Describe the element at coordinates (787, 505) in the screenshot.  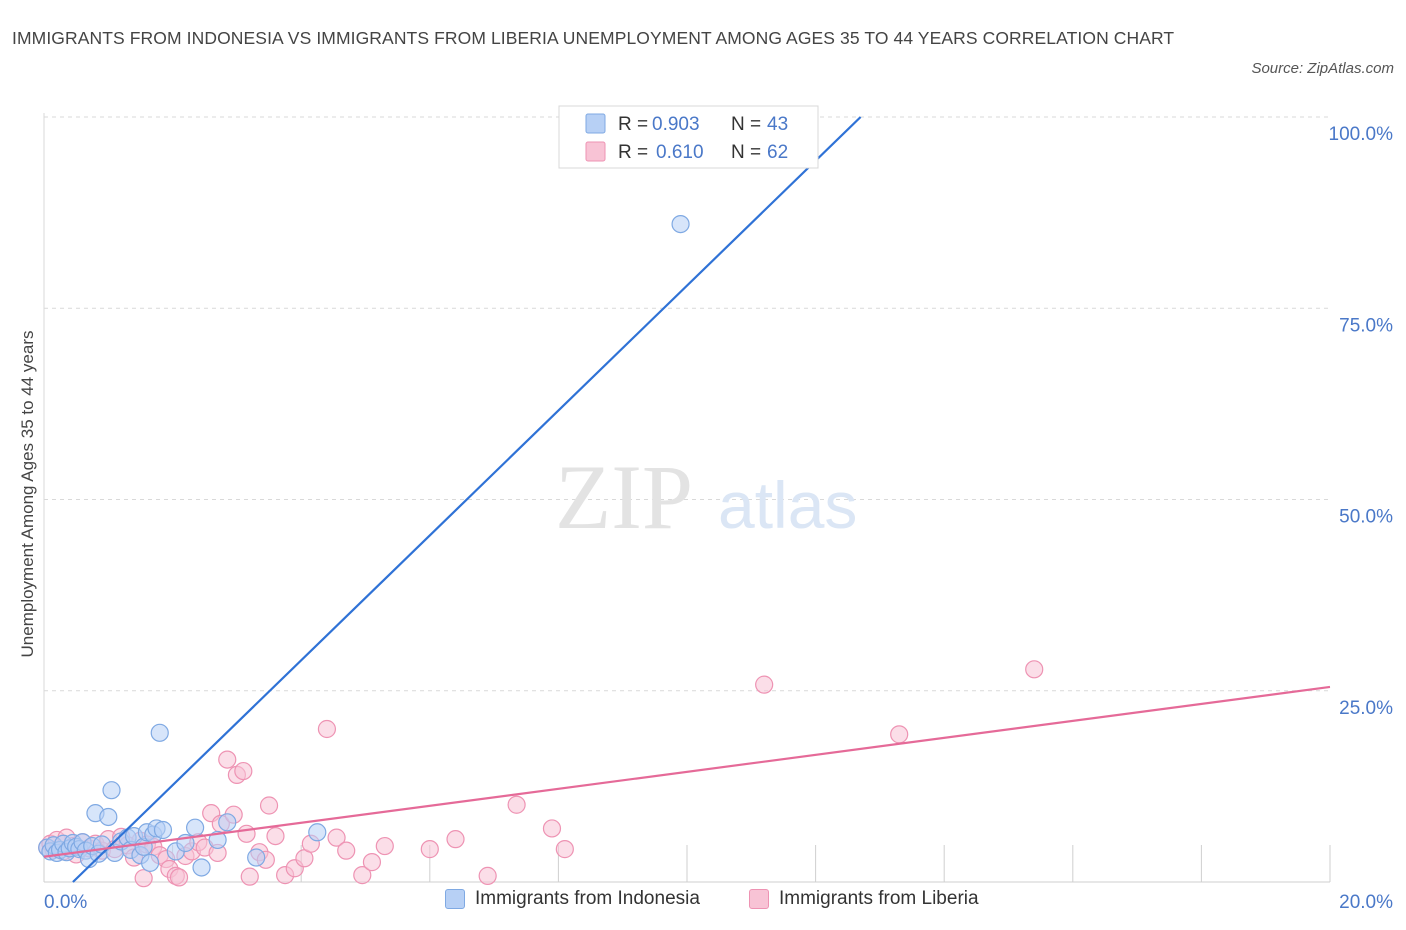
I see `watermark-atlas: atlas` at that location.